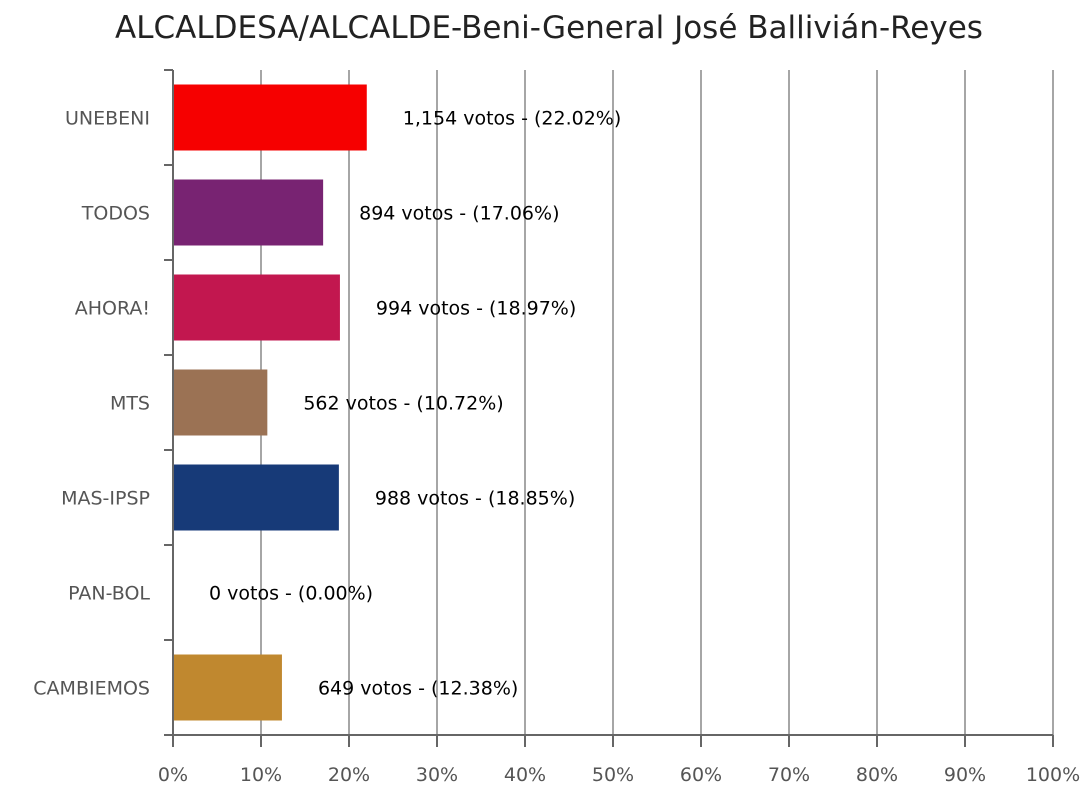  What do you see at coordinates (105, 499) in the screenshot?
I see `category-label: MAS-IPSP` at bounding box center [105, 499].